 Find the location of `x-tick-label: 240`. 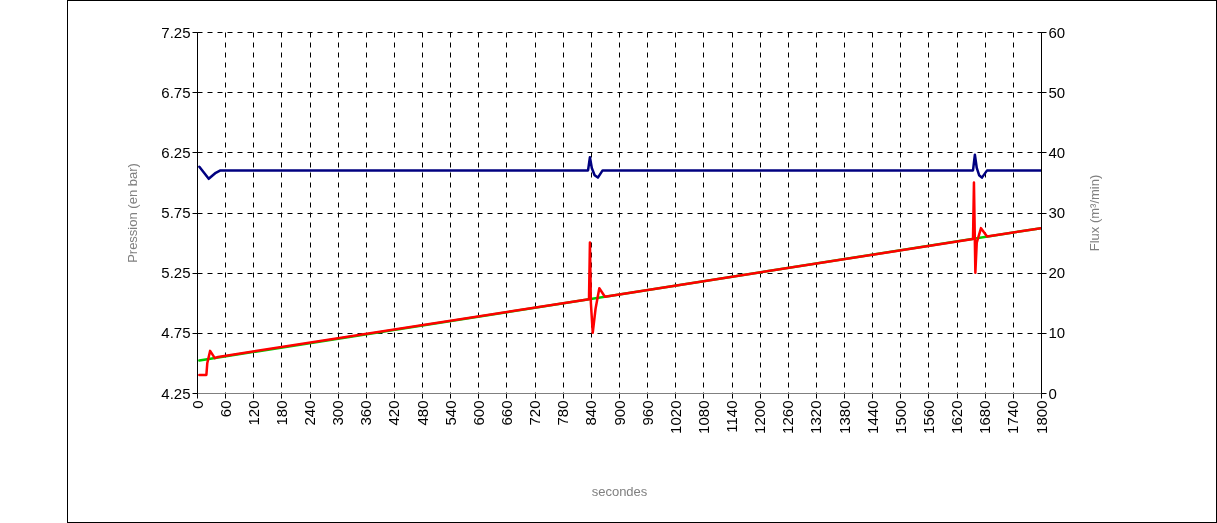

x-tick-label: 240 is located at coordinates (310, 413).